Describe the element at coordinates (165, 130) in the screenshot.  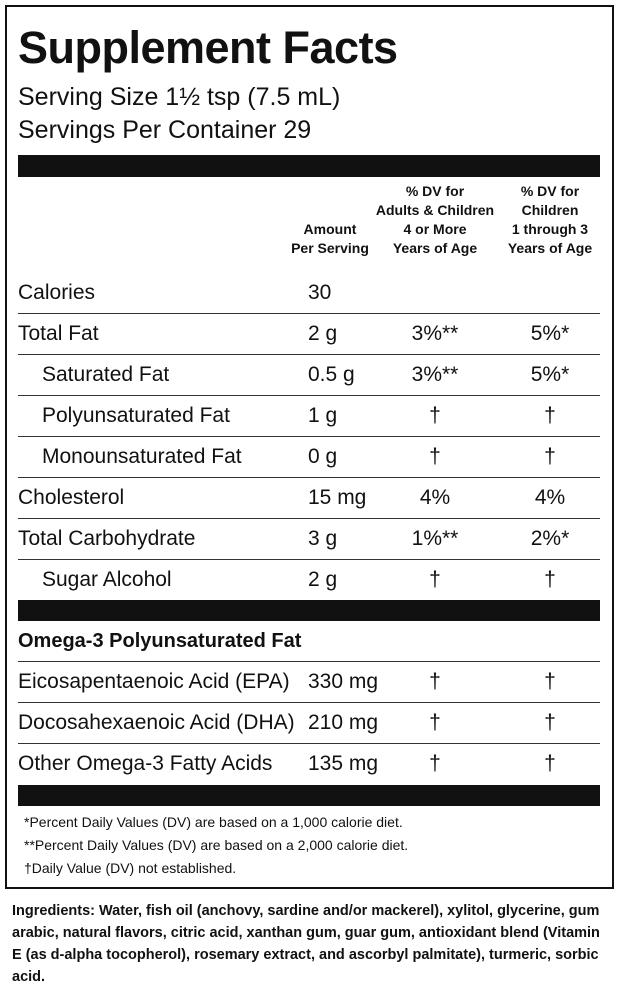
I see `servings: Servings Per Container 29` at that location.